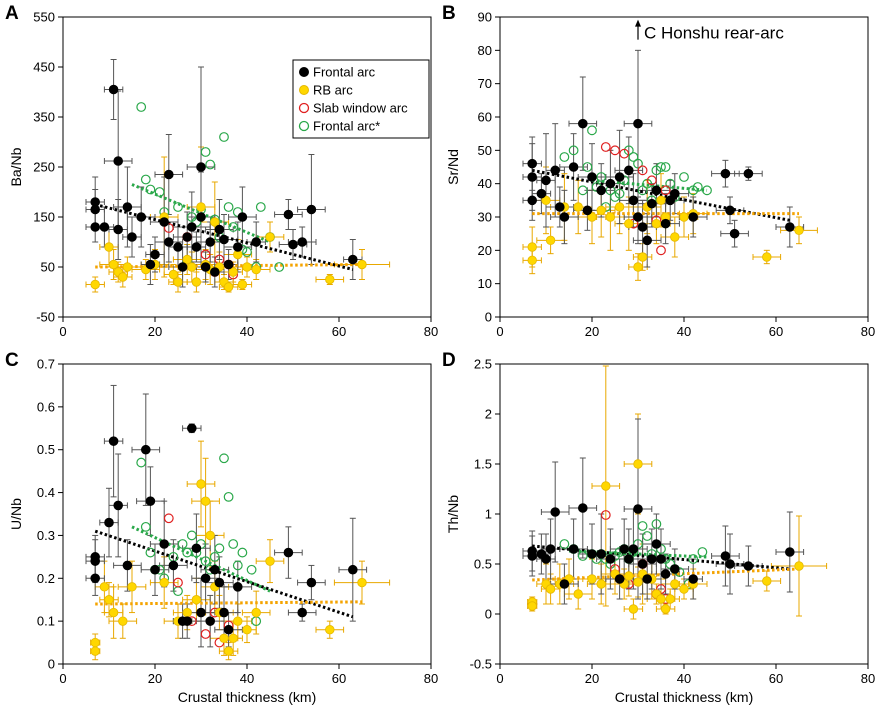  Describe the element at coordinates (44, 167) in the screenshot. I see `y-tick-label: 250` at that location.